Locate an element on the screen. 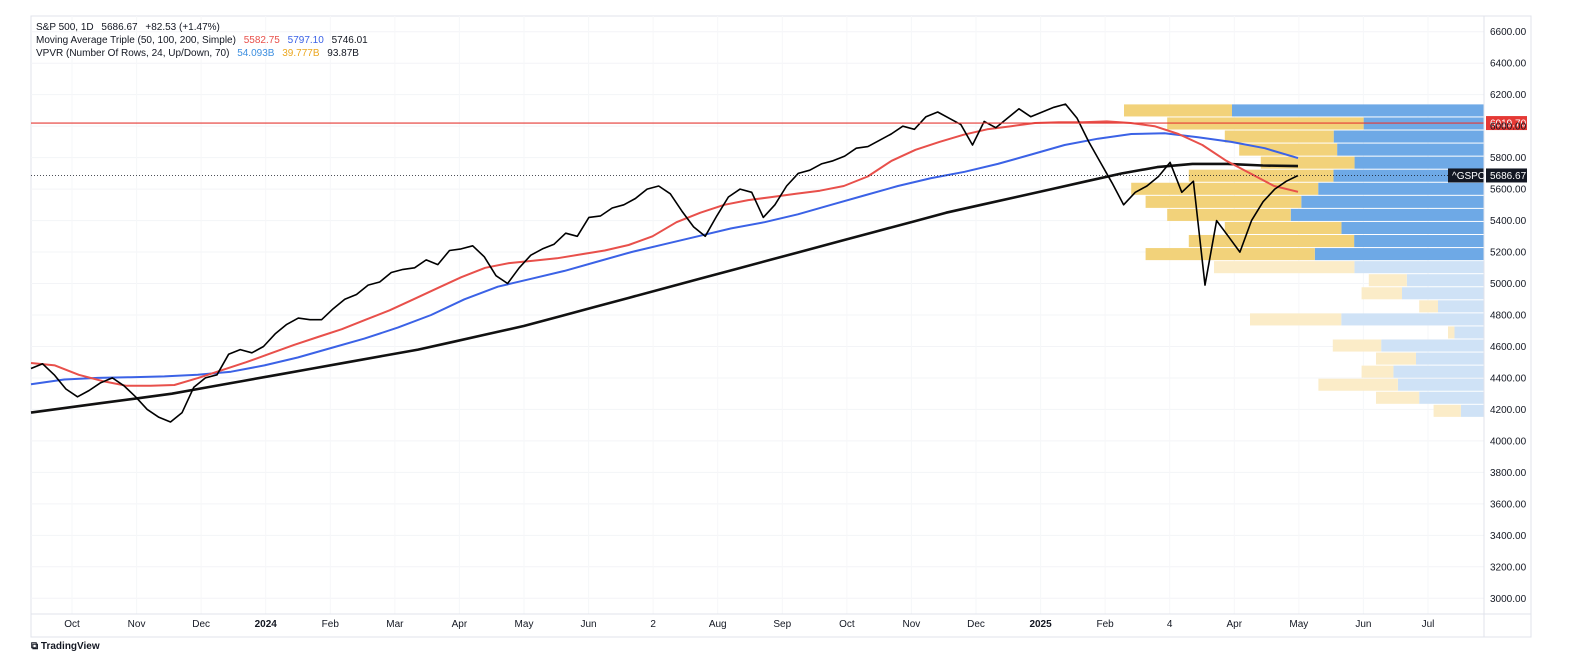  resistance-line-group: 6019.70 ^GSPC 5686.67 is located at coordinates (779, 149).